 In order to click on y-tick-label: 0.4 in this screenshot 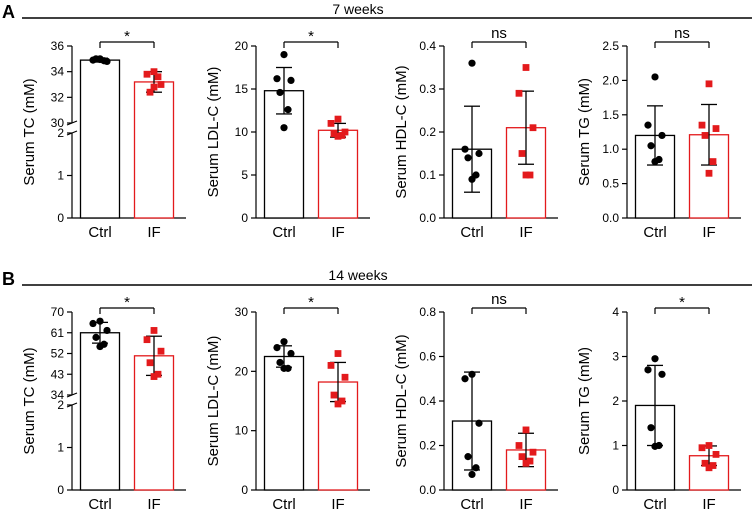, I will do `click(427, 46)`.